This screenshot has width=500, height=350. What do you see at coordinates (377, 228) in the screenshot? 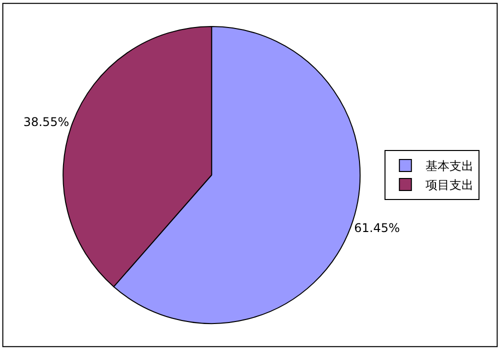
I see `data-label: 61.45%` at bounding box center [377, 228].